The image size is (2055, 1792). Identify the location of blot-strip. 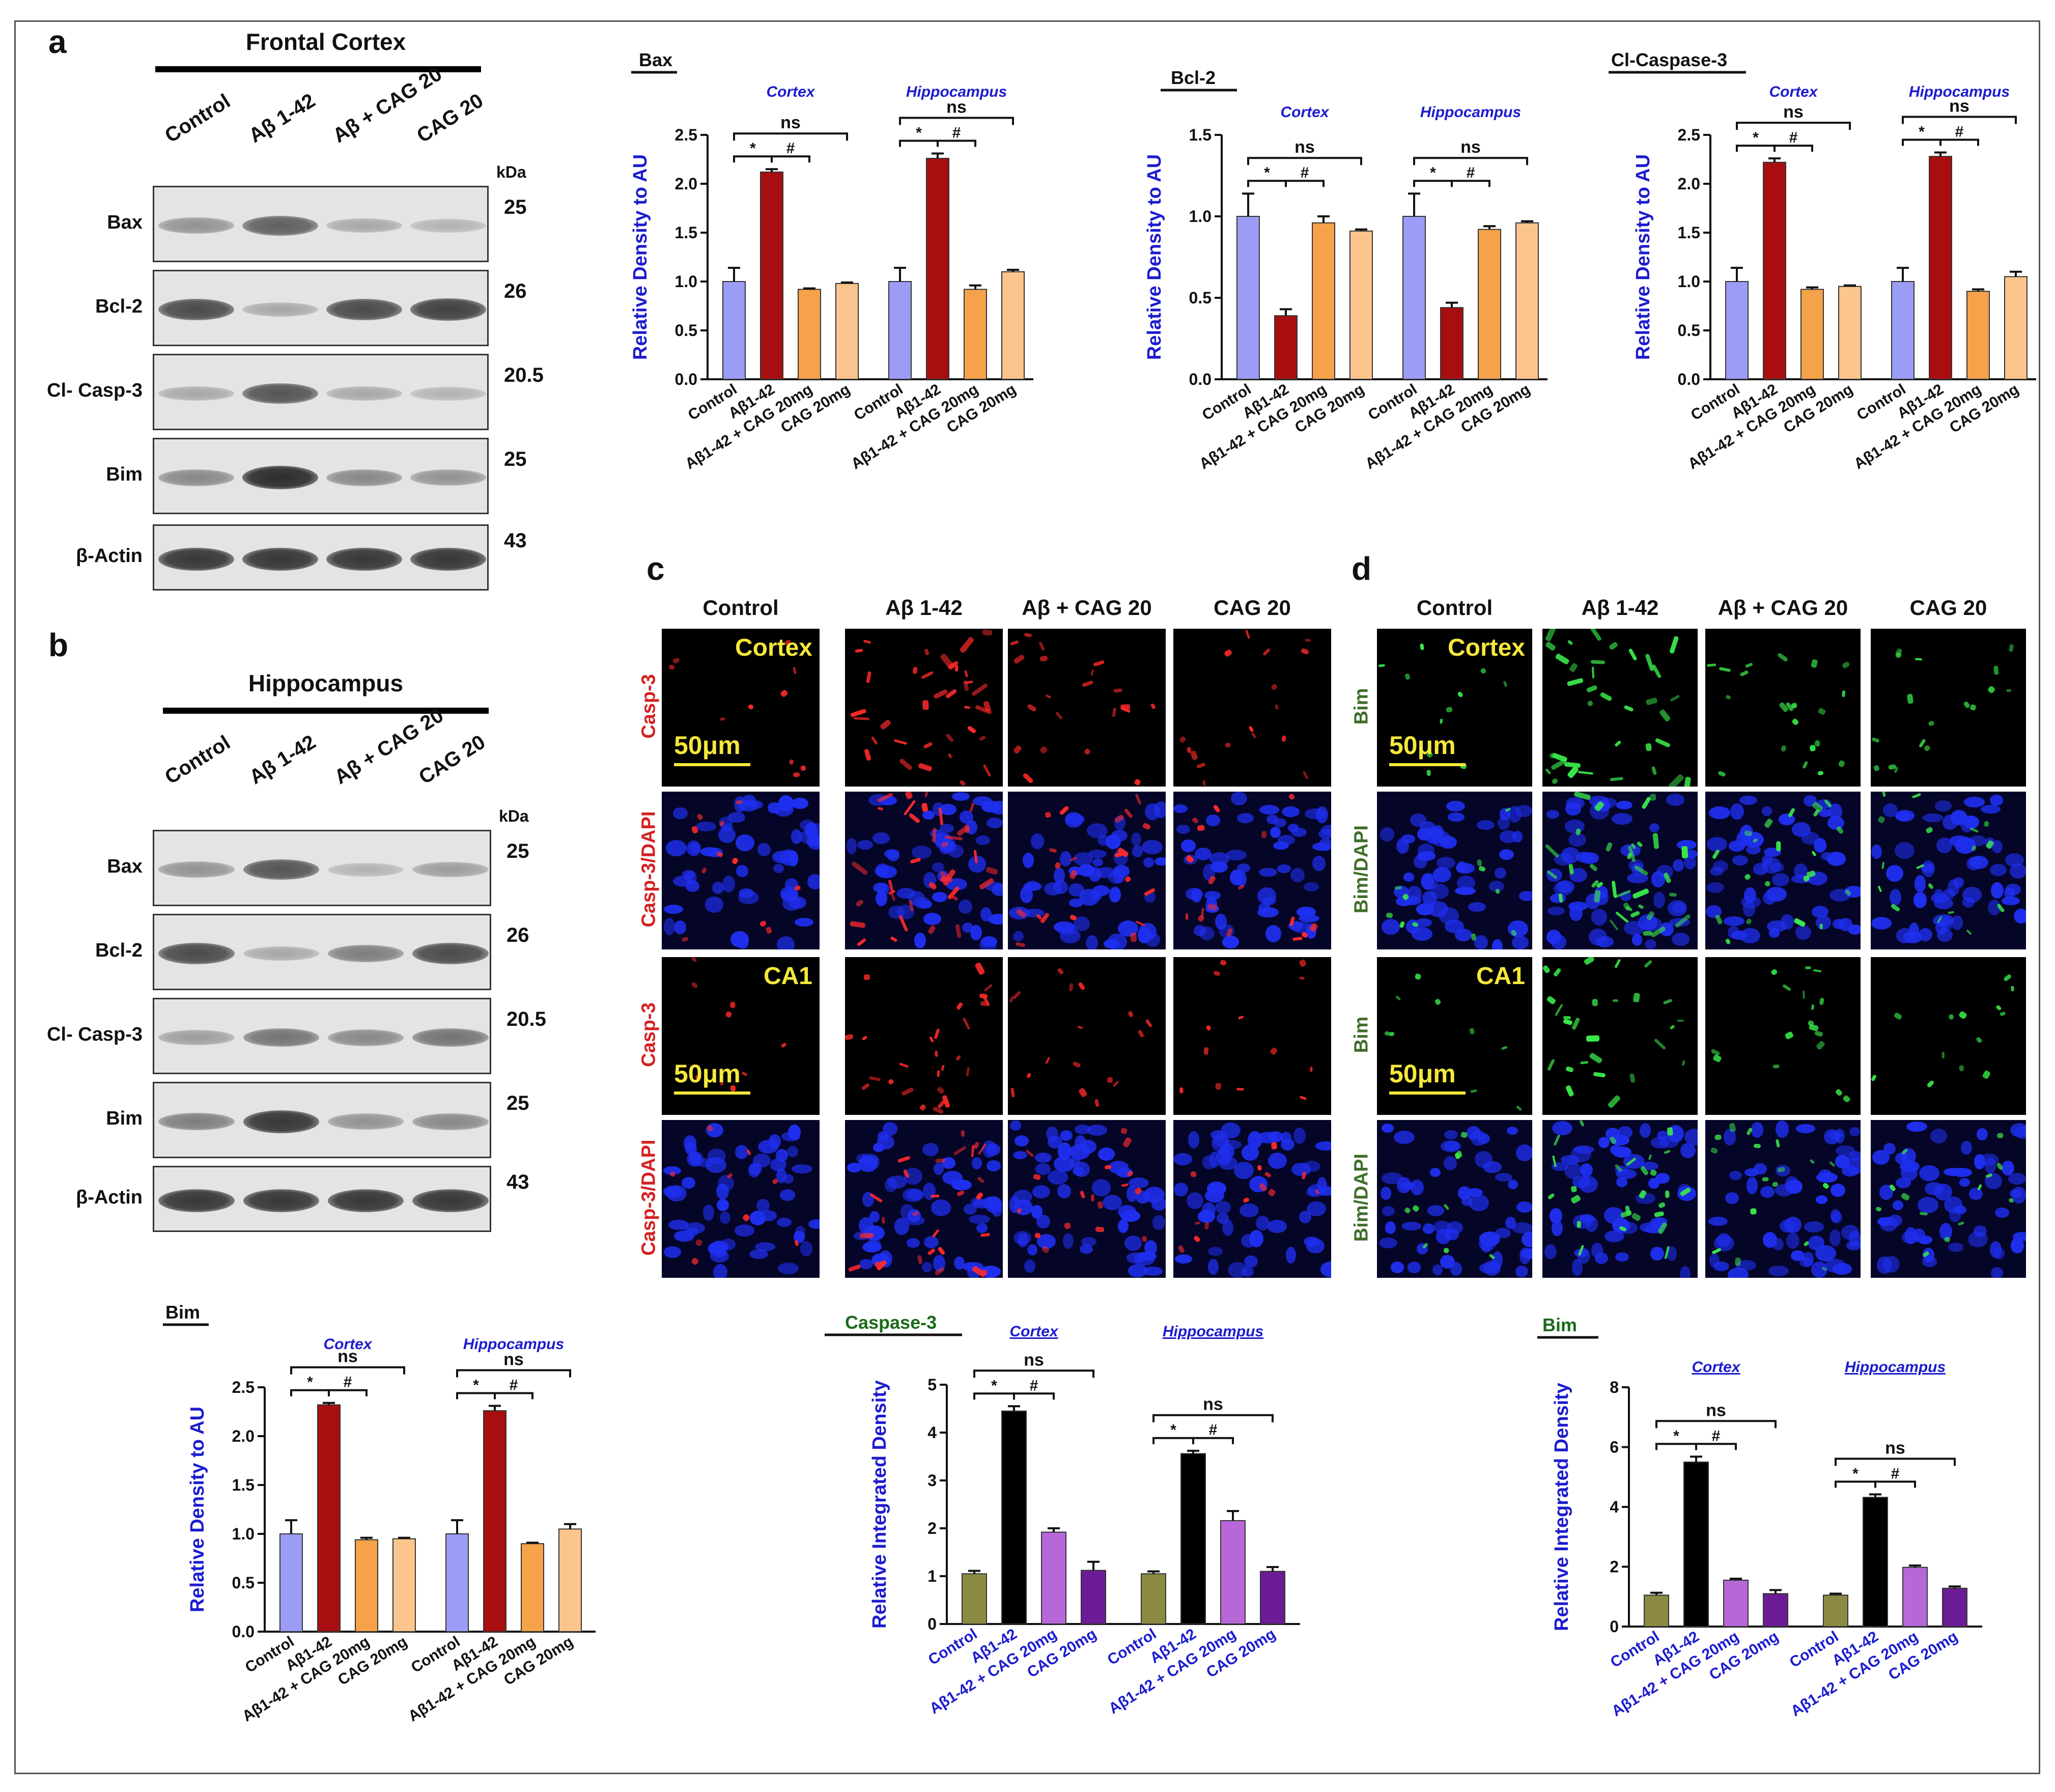
(321, 224).